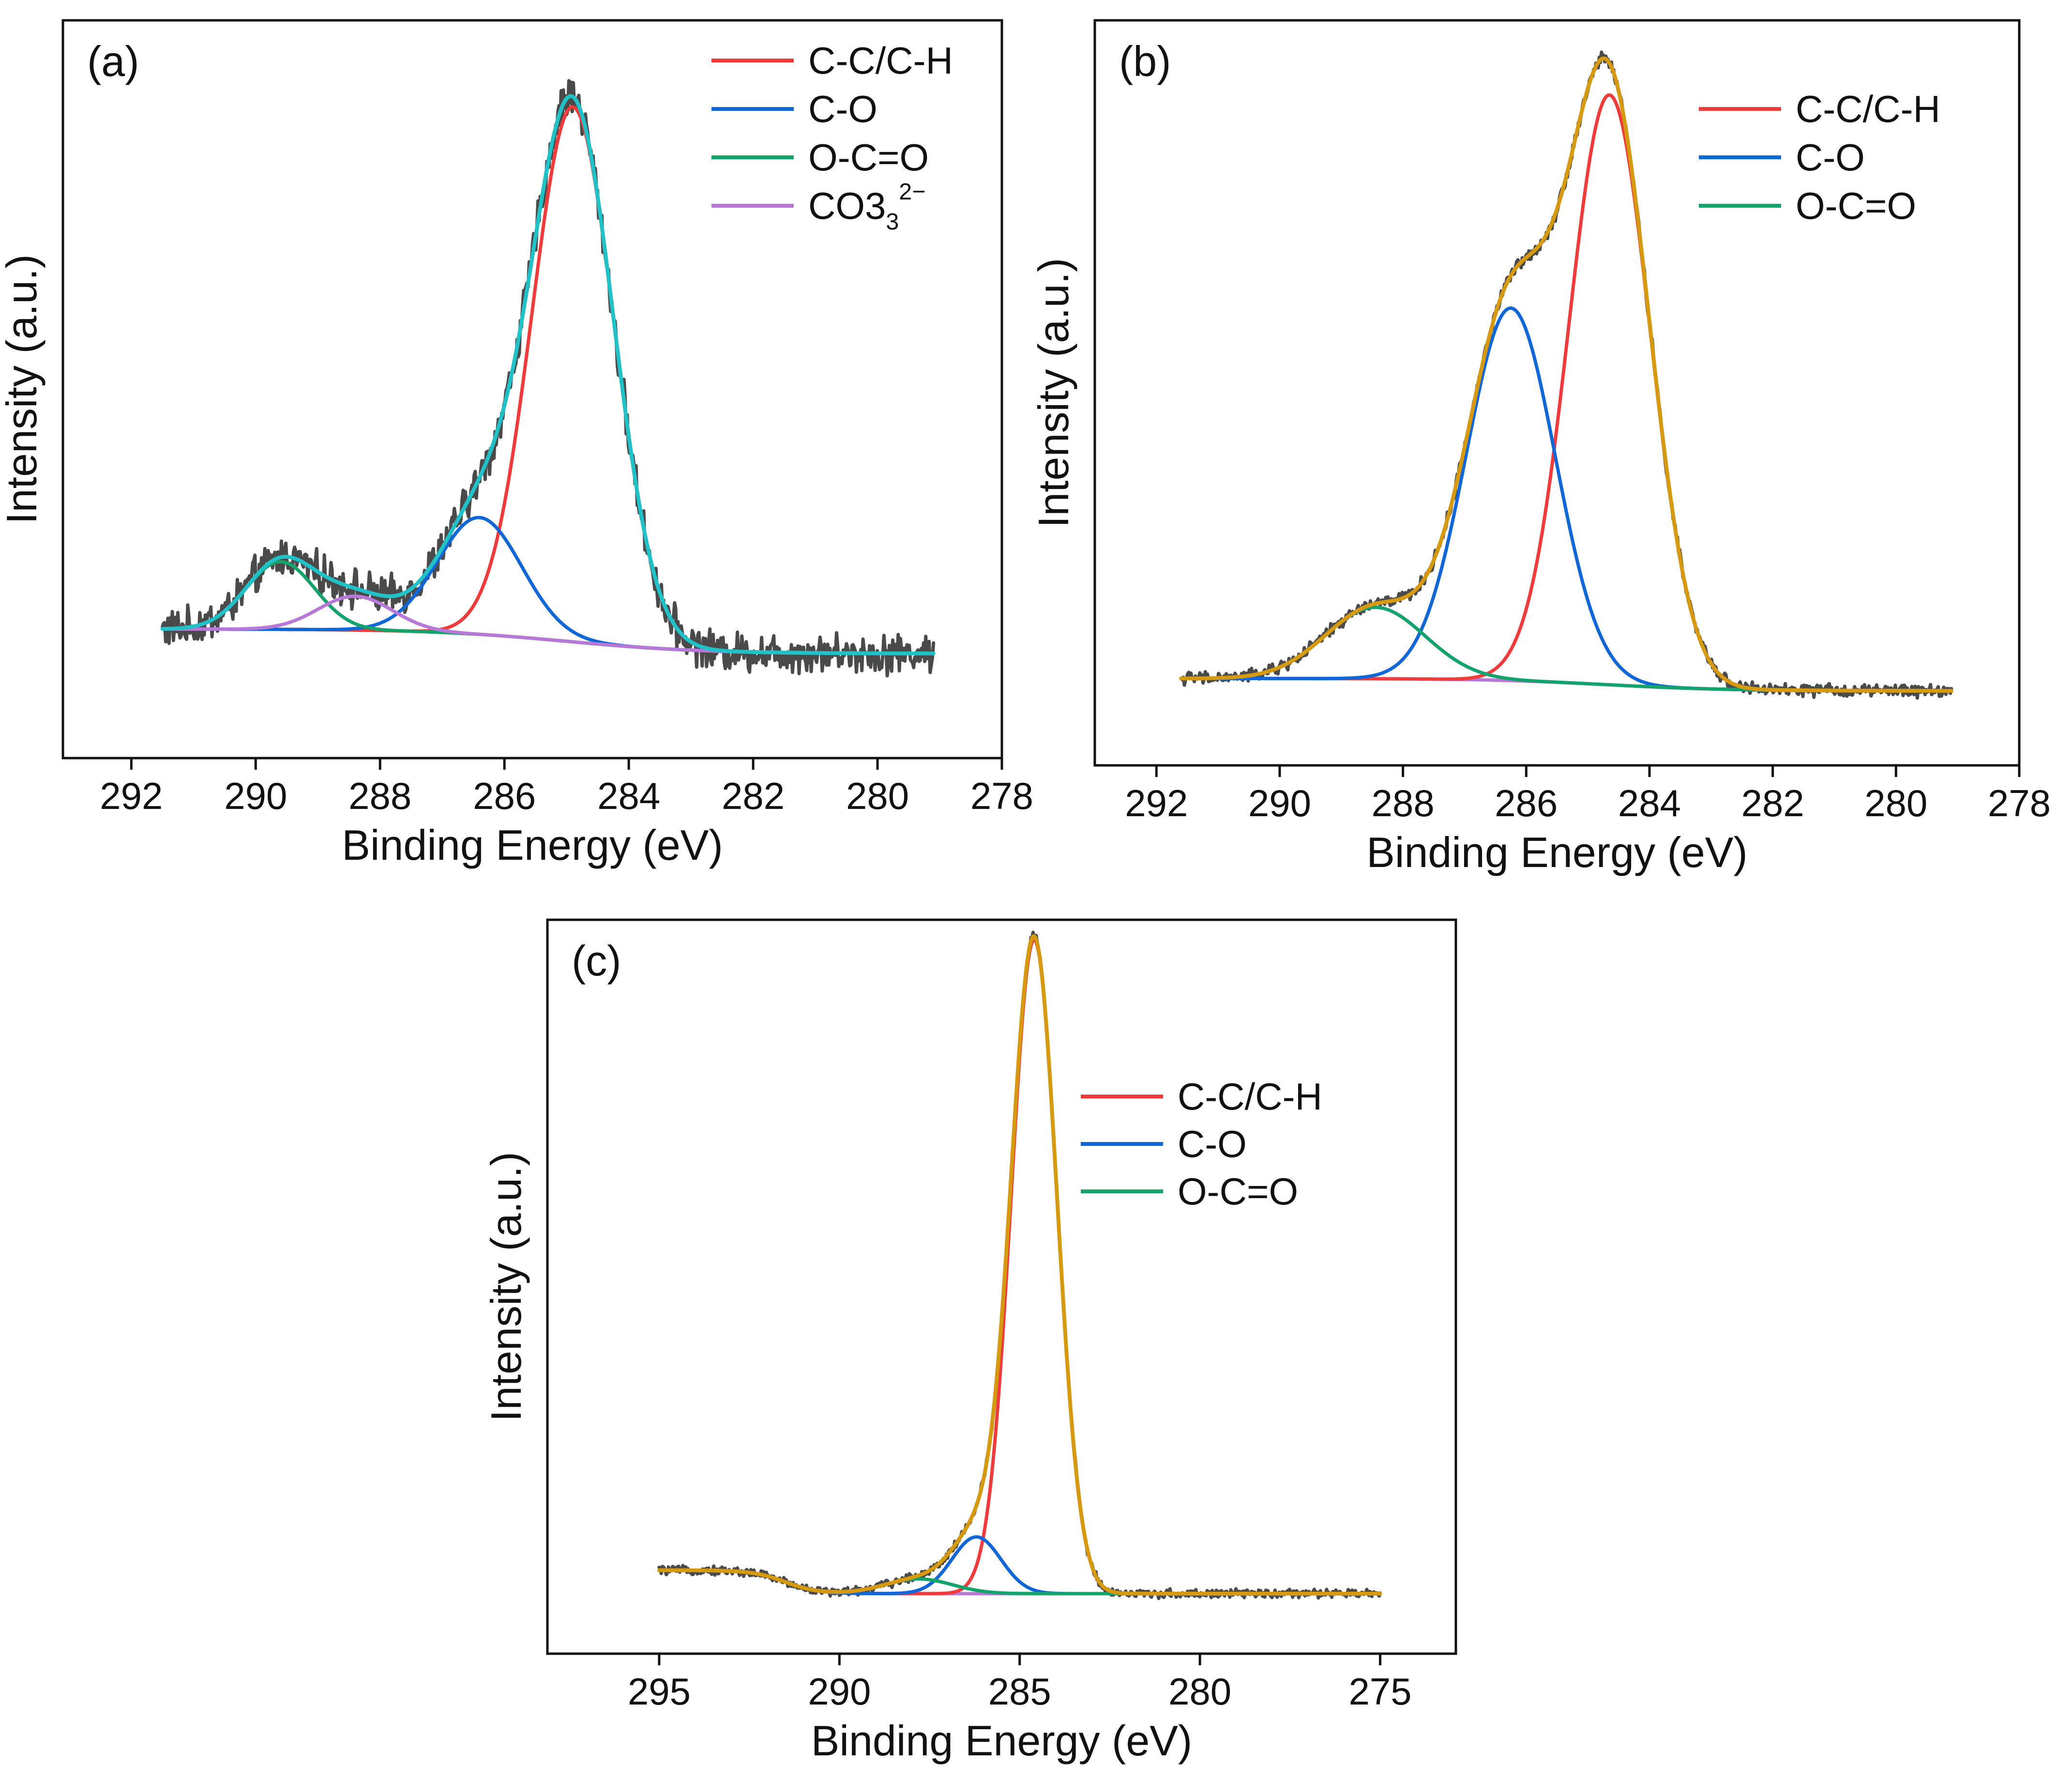 Image resolution: width=2072 pixels, height=1781 pixels. I want to click on panel-label: (c), so click(597, 961).